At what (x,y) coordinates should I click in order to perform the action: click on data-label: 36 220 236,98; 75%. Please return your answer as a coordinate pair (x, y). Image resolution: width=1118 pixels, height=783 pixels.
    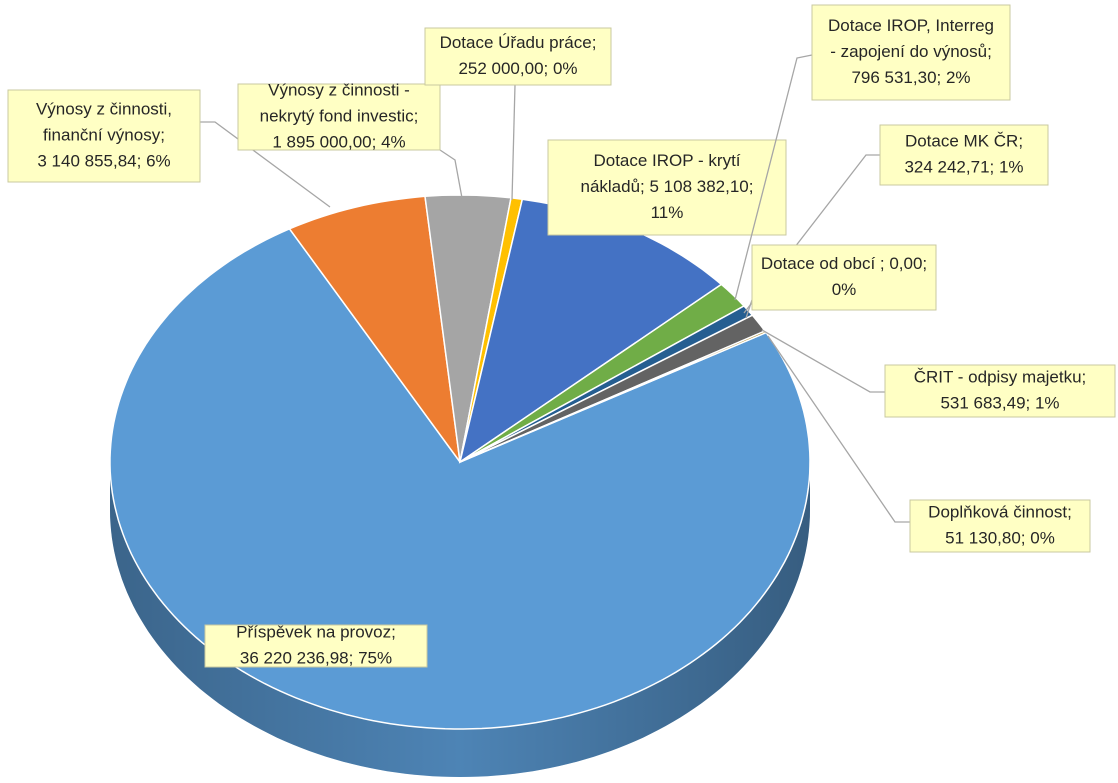
    Looking at the image, I should click on (316, 657).